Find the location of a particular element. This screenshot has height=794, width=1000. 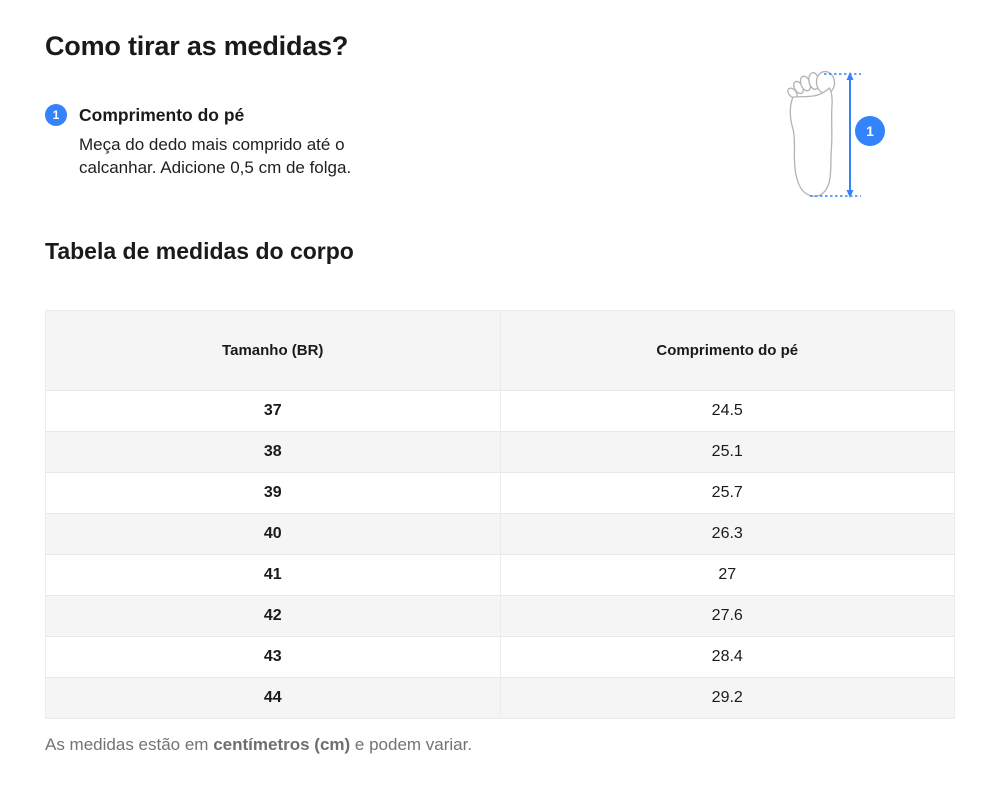

size-cell: 44 is located at coordinates (272, 698).